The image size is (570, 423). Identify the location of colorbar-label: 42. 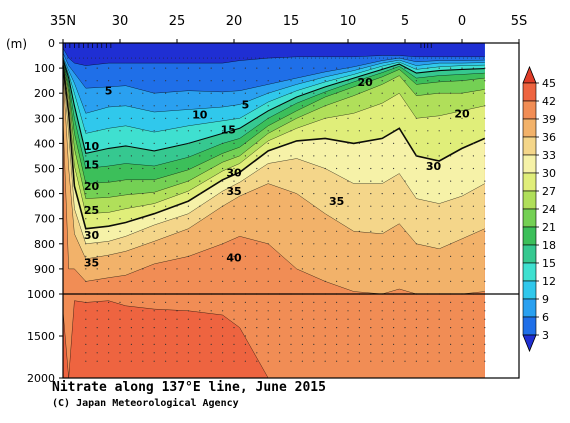
(549, 101).